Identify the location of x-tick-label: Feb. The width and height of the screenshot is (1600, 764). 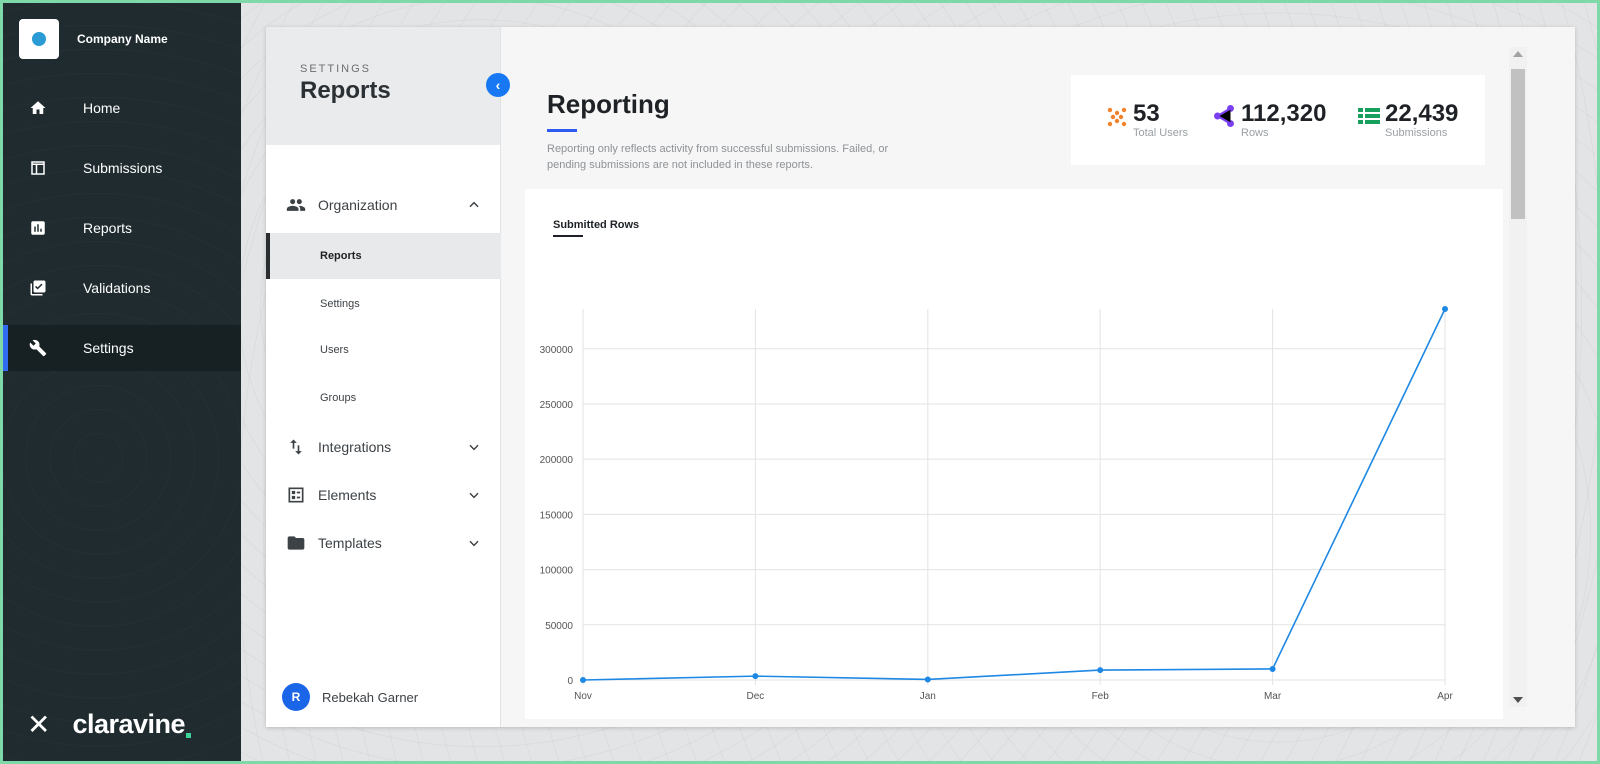
(1101, 696).